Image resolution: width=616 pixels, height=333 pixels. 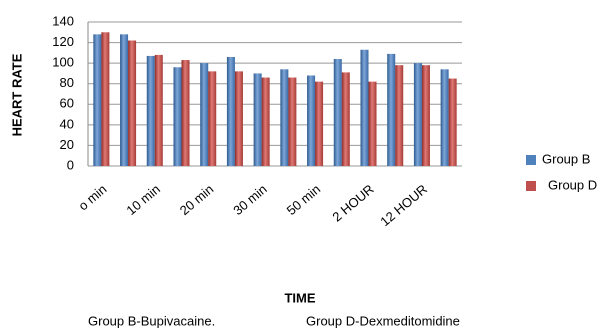 I want to click on y-tick-label: 140, so click(x=63, y=20).